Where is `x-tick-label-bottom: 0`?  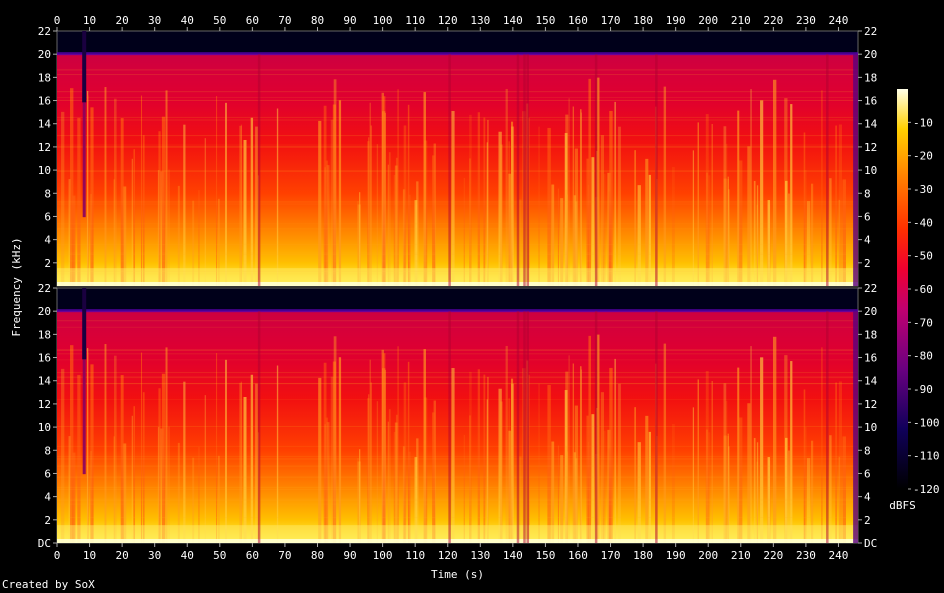
x-tick-label-bottom: 0 is located at coordinates (57, 555).